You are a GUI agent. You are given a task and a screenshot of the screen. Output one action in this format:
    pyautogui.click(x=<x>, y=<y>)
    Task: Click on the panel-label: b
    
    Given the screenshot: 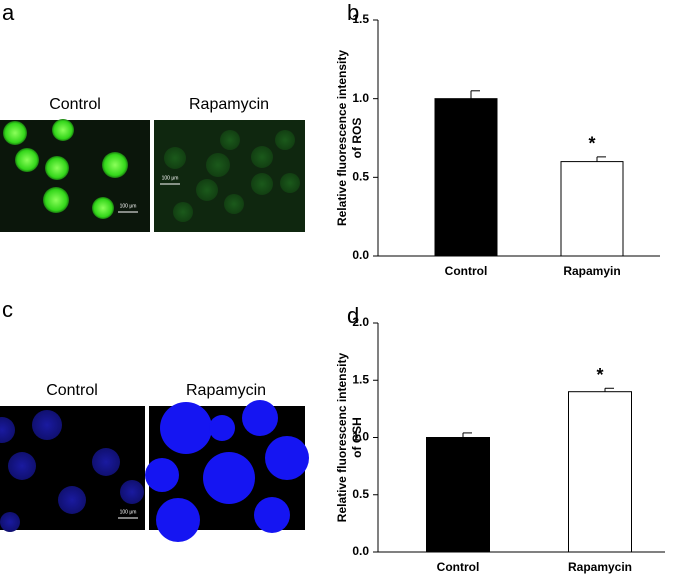 What is the action you would take?
    pyautogui.click(x=353, y=12)
    